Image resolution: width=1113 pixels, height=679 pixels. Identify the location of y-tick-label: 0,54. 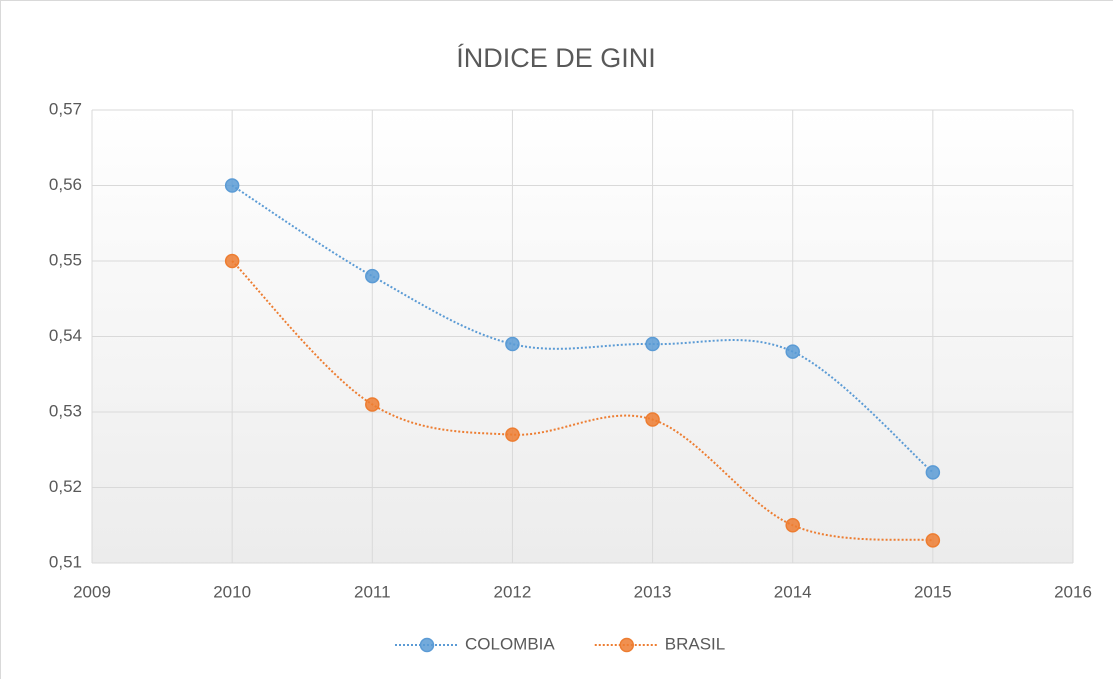
(65, 335).